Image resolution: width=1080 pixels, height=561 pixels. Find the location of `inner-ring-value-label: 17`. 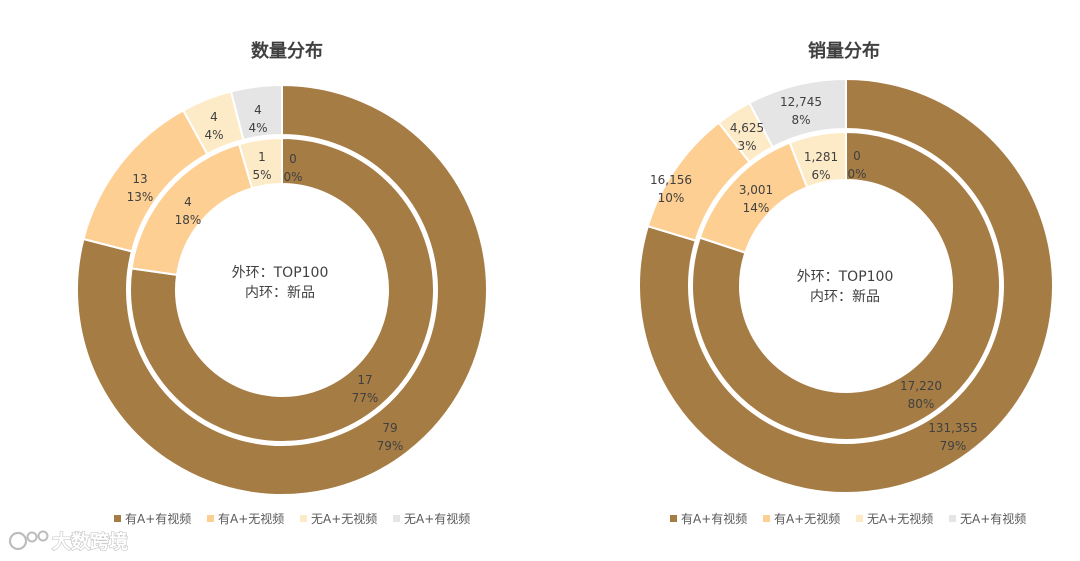

inner-ring-value-label: 17 is located at coordinates (364, 380).